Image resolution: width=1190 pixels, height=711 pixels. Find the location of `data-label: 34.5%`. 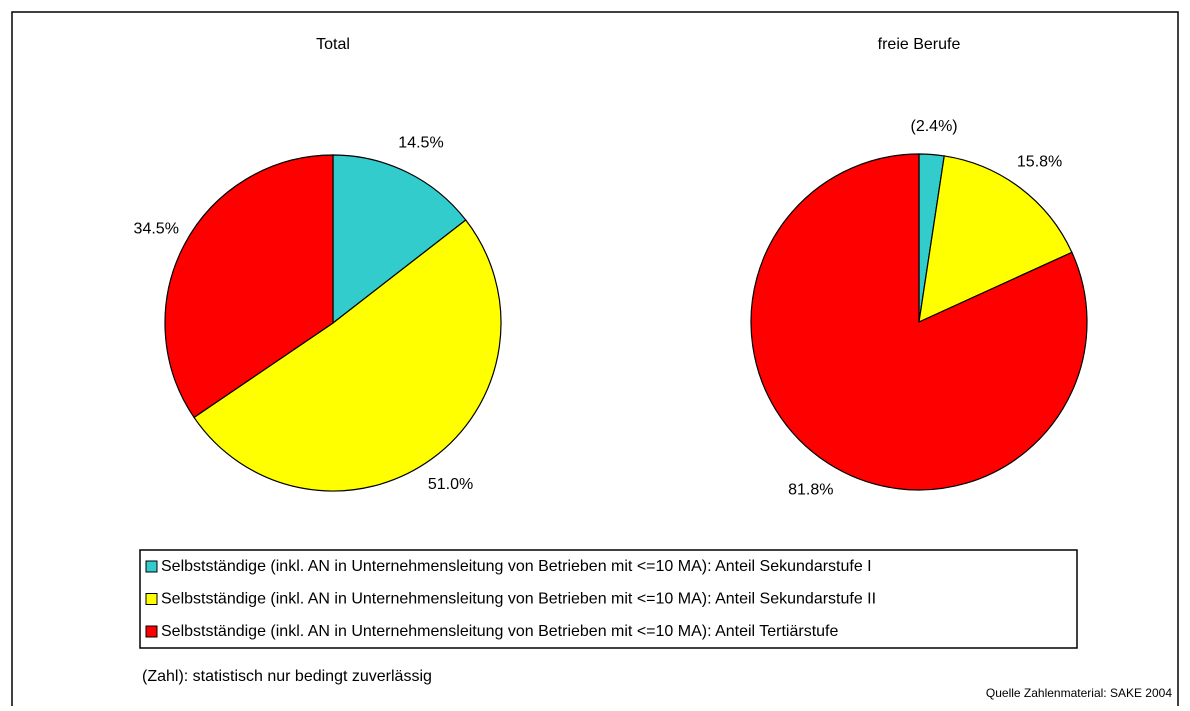

data-label: 34.5% is located at coordinates (156, 229).